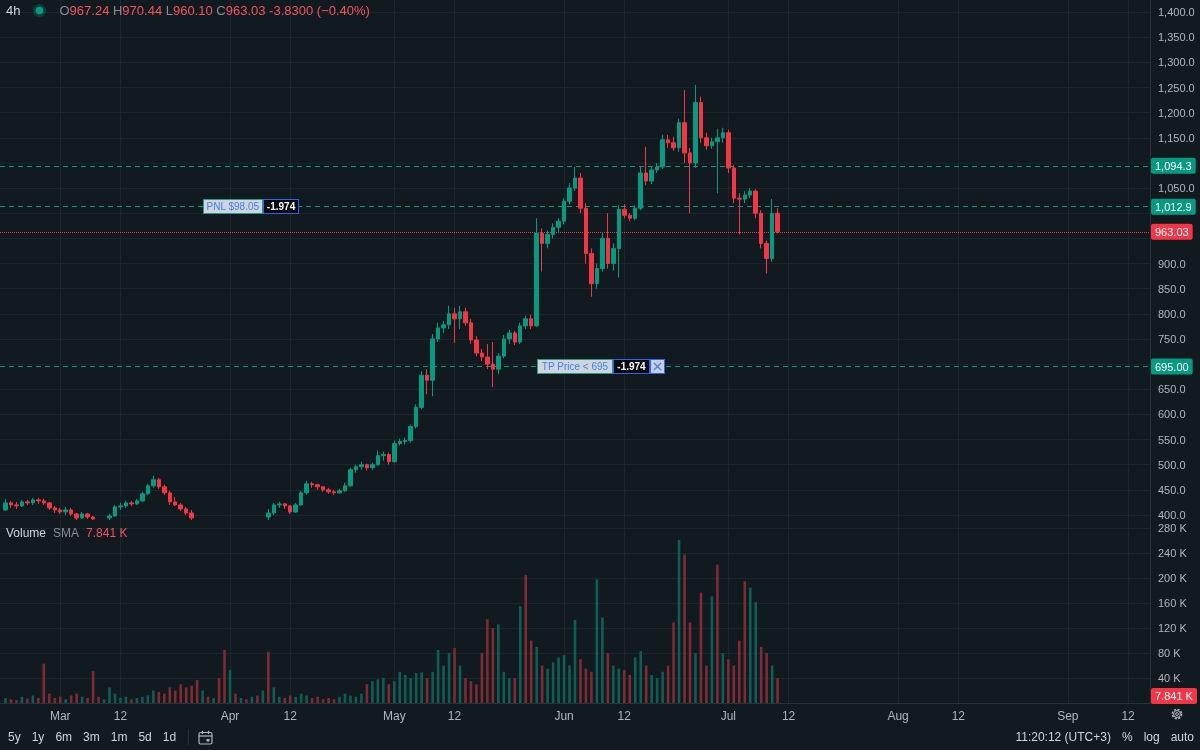 This screenshot has width=1200, height=750. I want to click on y-tick-label: 850.0, so click(1172, 288).